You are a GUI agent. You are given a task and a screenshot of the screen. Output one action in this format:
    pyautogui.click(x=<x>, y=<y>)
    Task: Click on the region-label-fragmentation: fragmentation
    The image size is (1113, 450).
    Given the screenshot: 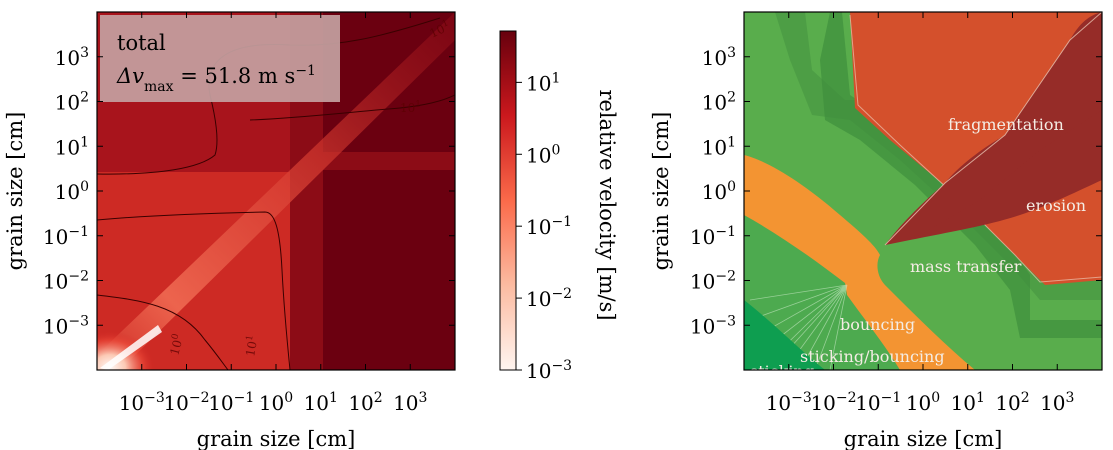 What is the action you would take?
    pyautogui.click(x=1006, y=124)
    